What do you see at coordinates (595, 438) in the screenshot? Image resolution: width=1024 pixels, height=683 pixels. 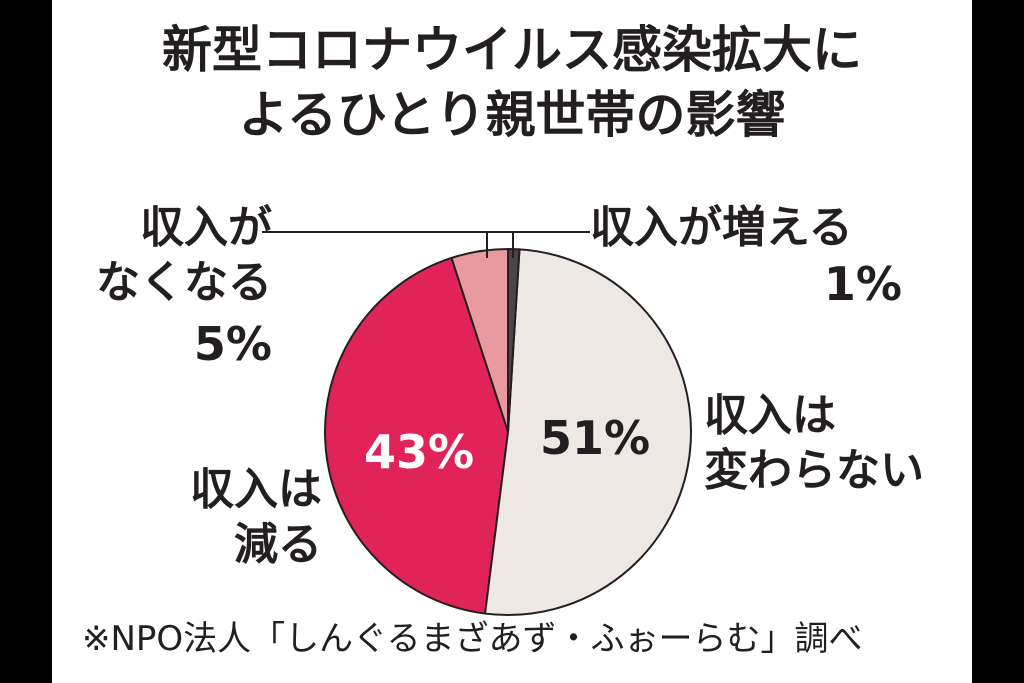 I see `value-label: 51%` at bounding box center [595, 438].